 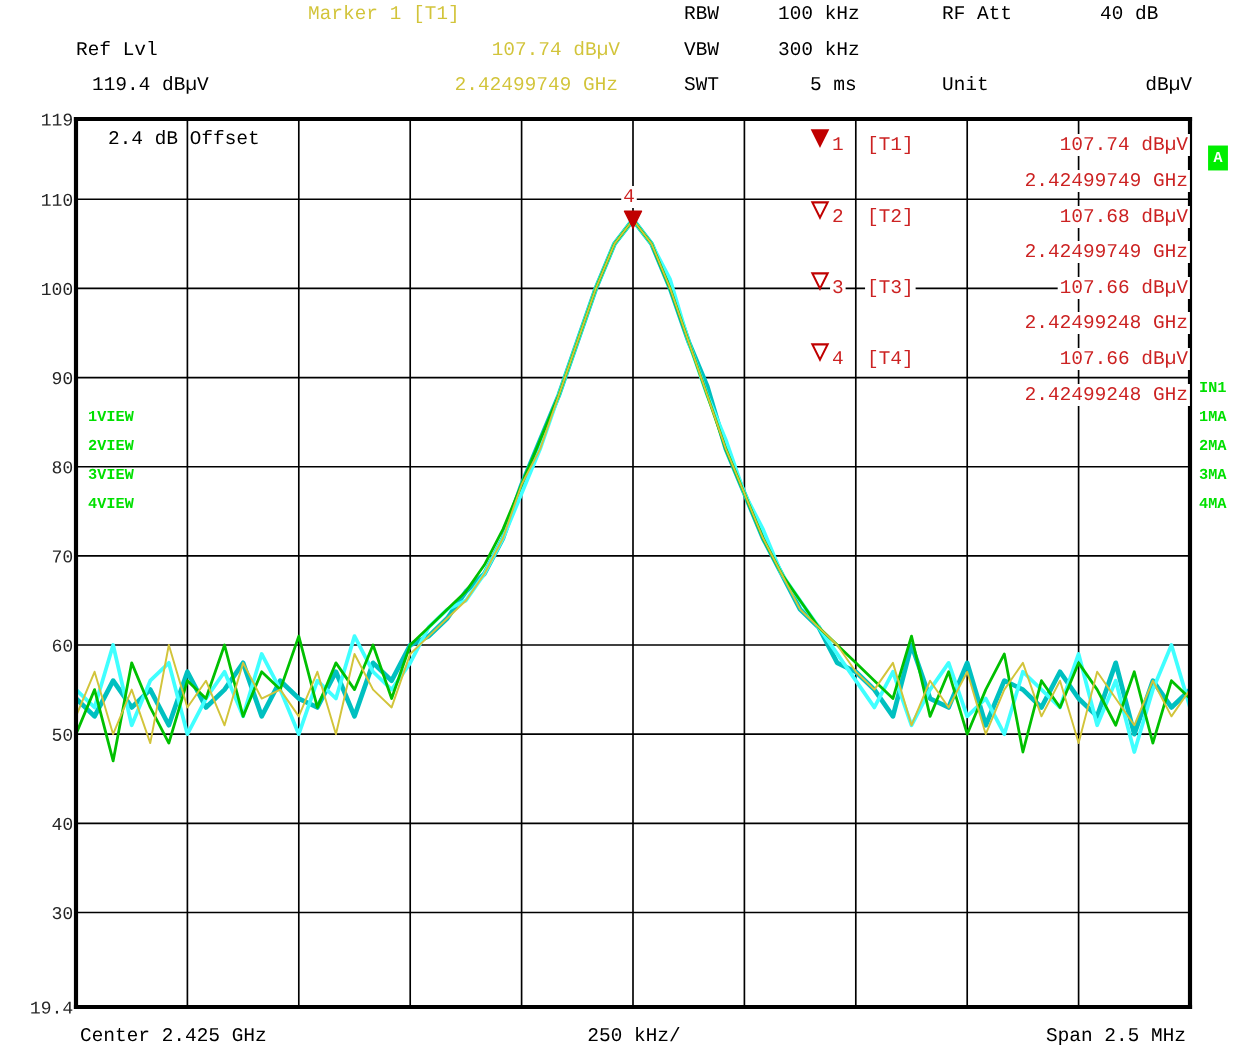 What do you see at coordinates (183, 137) in the screenshot?
I see `annotation: 2.4 dB Offset` at bounding box center [183, 137].